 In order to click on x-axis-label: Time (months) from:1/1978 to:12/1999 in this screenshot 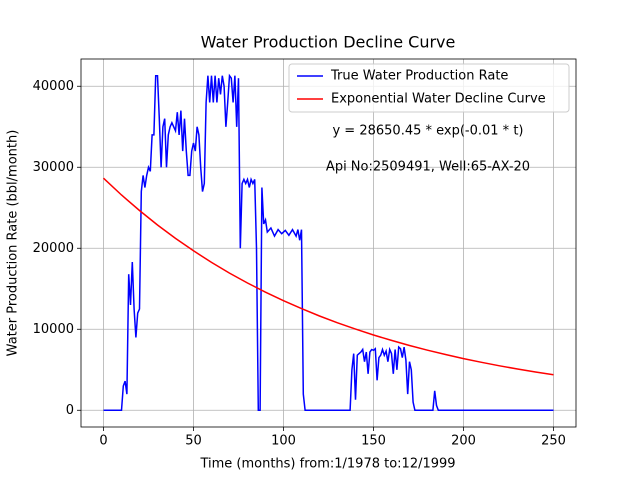, I will do `click(327, 464)`.